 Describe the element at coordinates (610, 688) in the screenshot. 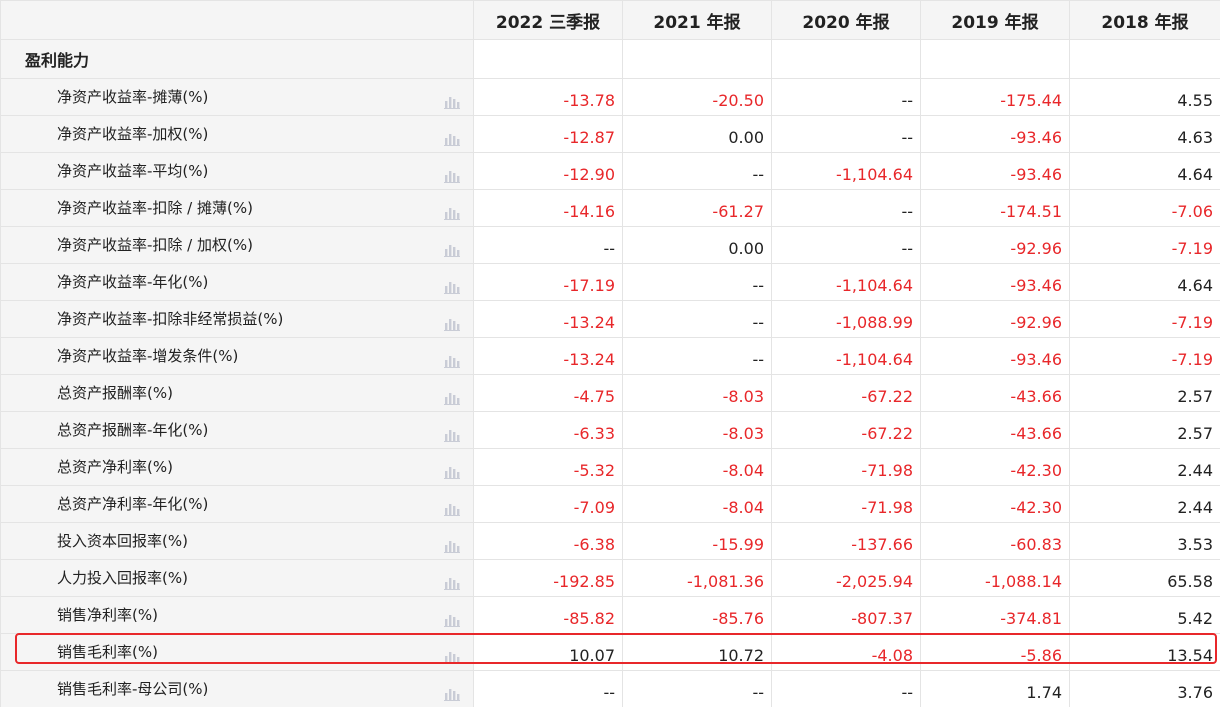

I see `table-row: 销售毛利率-母公司(%) -- -- -- 1.74 3.76` at that location.